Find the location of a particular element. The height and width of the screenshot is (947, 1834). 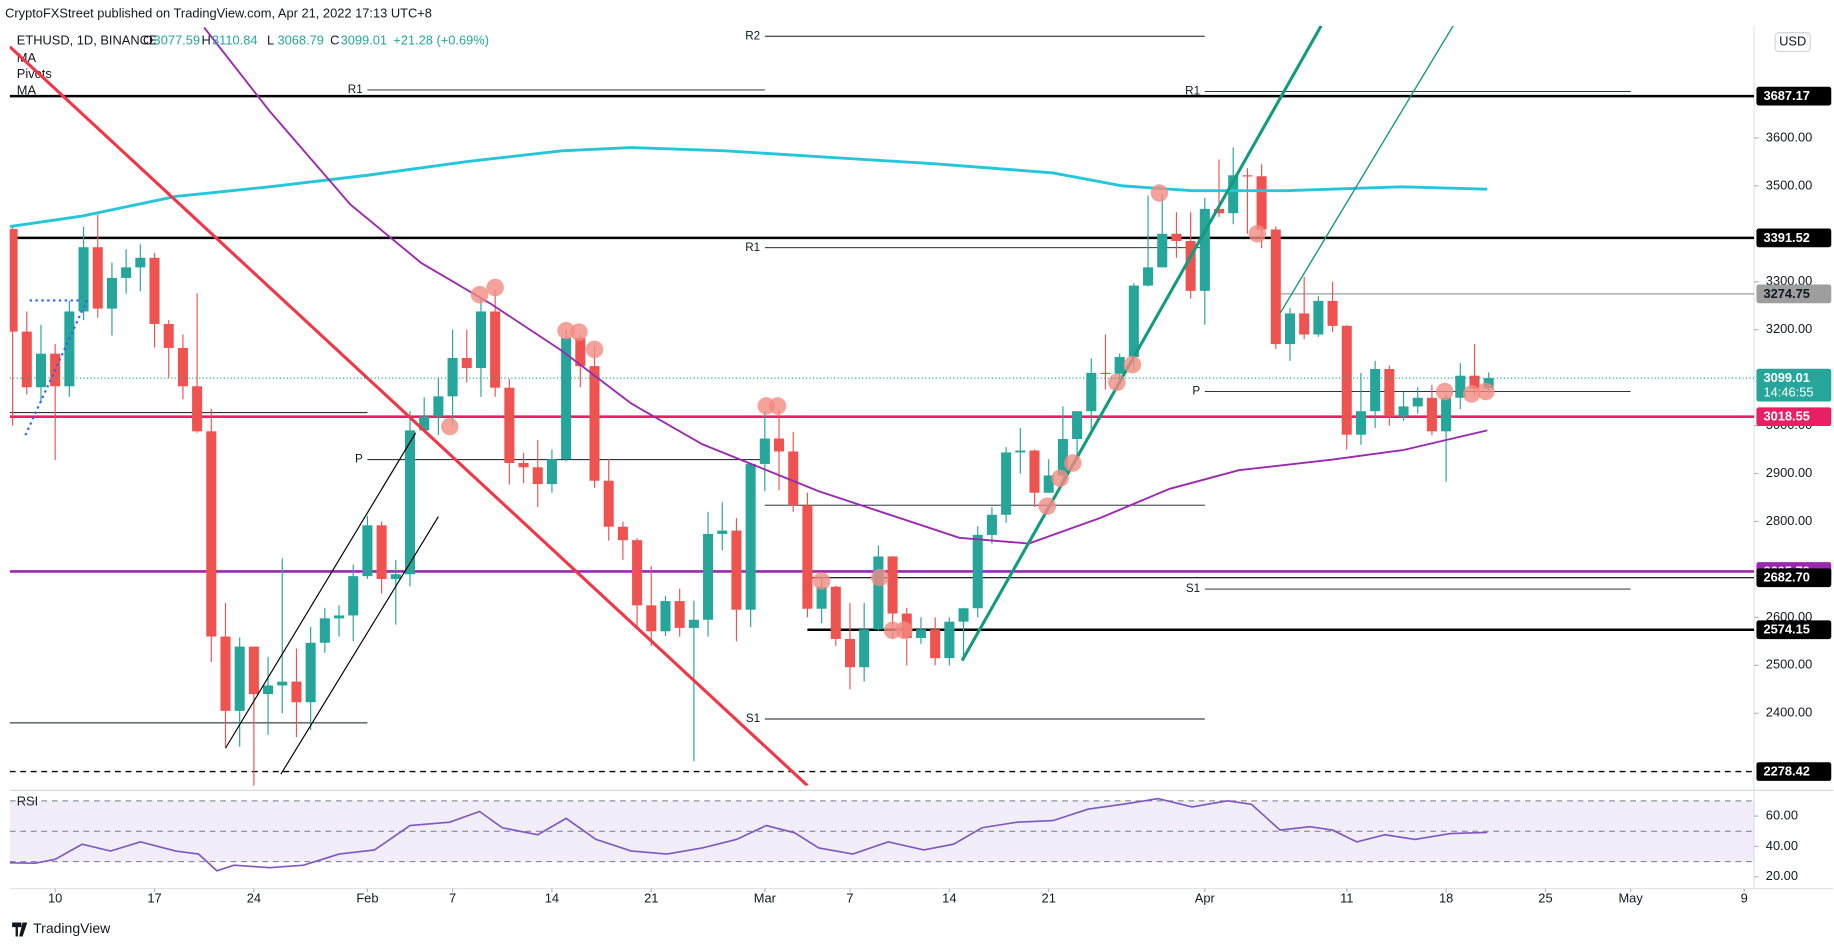

legend-entry: MA is located at coordinates (27, 90).